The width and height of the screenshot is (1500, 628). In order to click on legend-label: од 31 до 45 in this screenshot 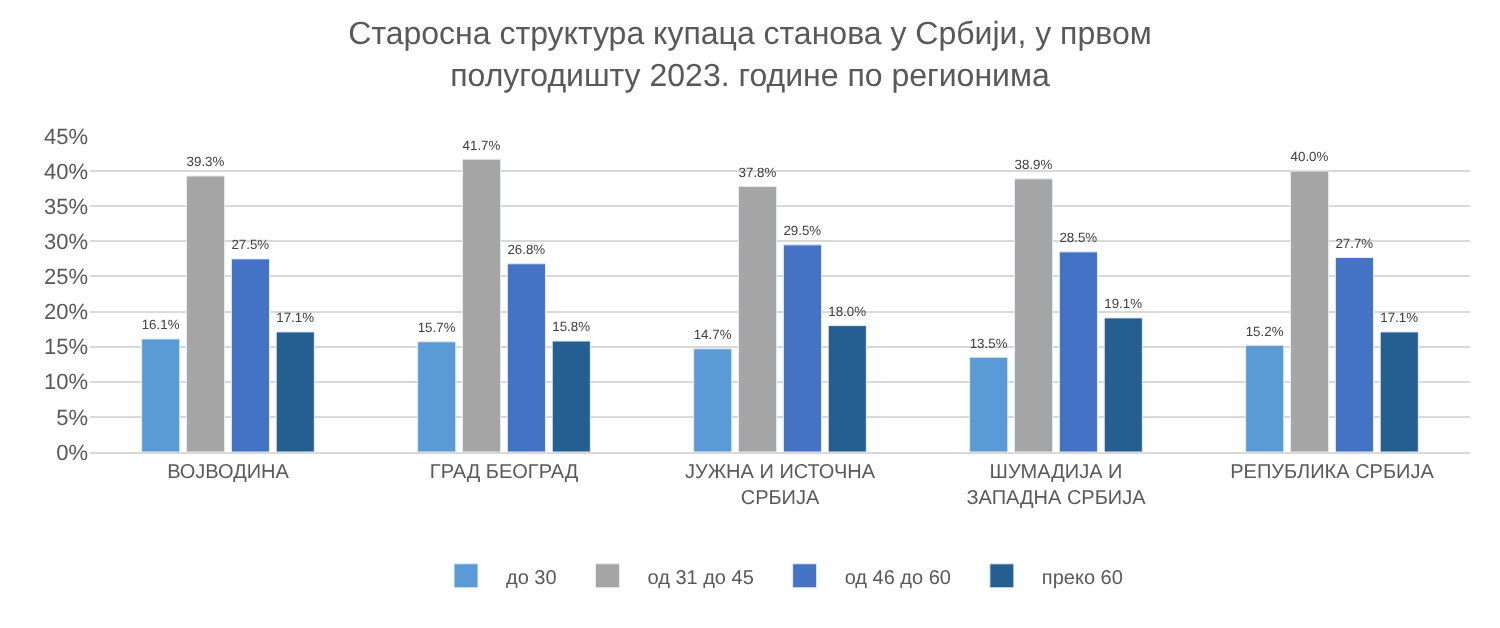, I will do `click(701, 578)`.